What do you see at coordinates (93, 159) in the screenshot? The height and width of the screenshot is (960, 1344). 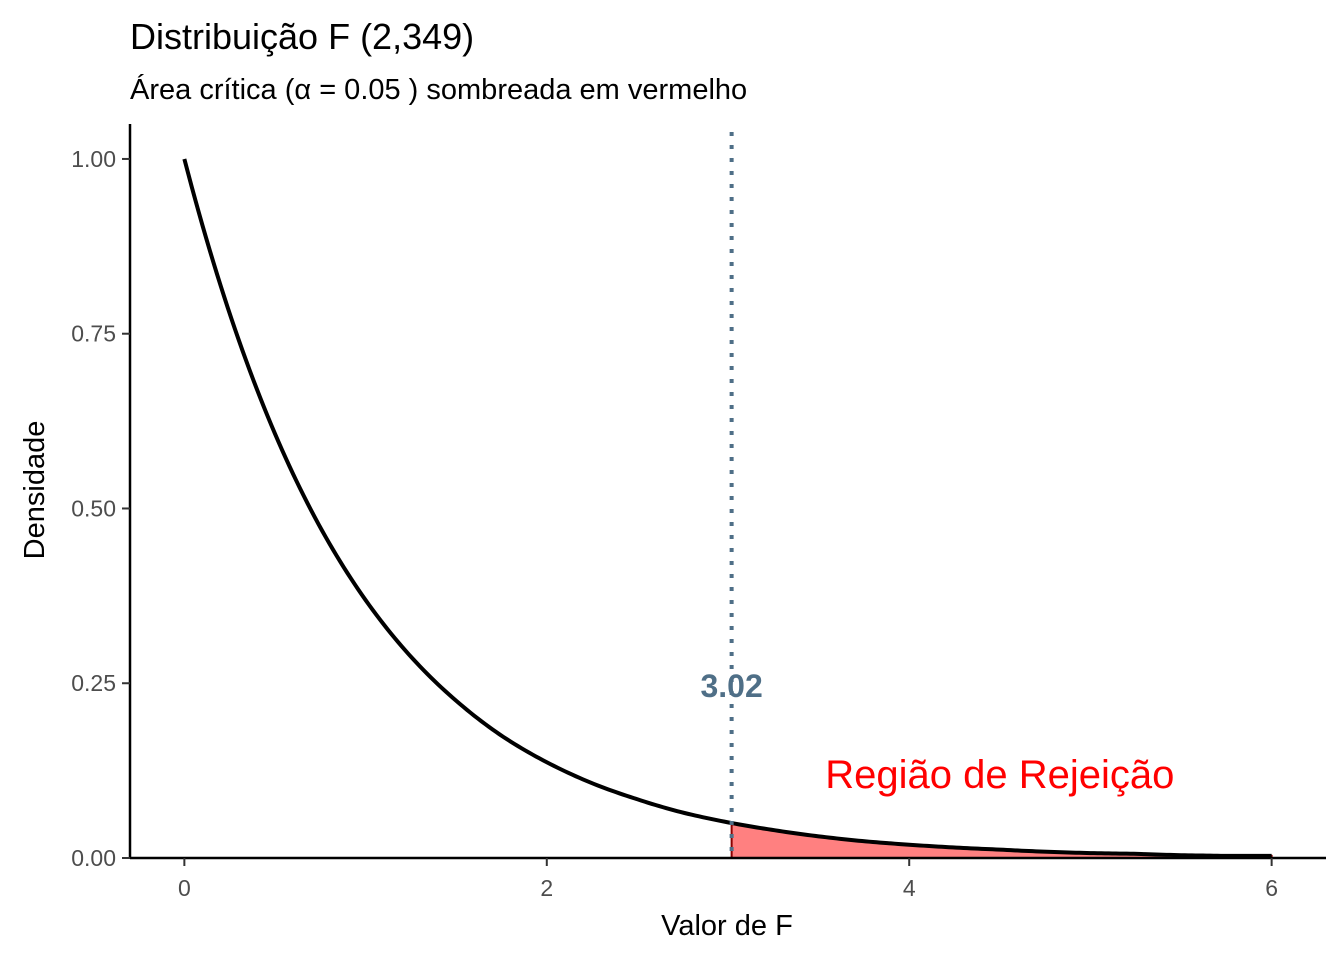 I see `y-tick-label: 1.00` at bounding box center [93, 159].